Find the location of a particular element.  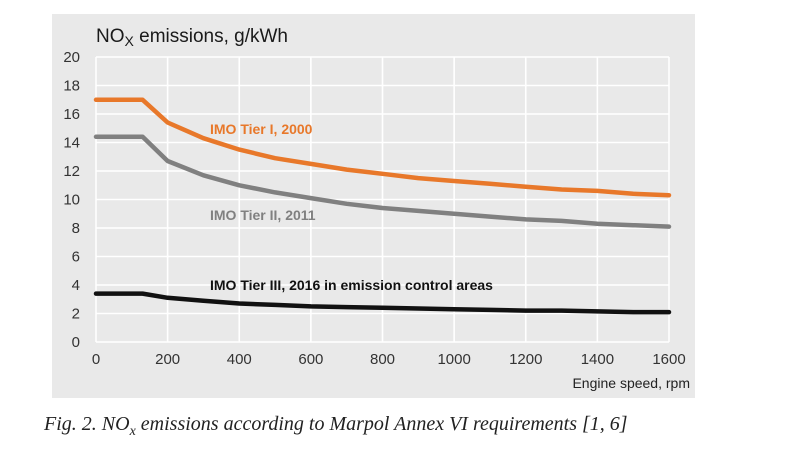

y-tick-label: 20 is located at coordinates (71, 57).